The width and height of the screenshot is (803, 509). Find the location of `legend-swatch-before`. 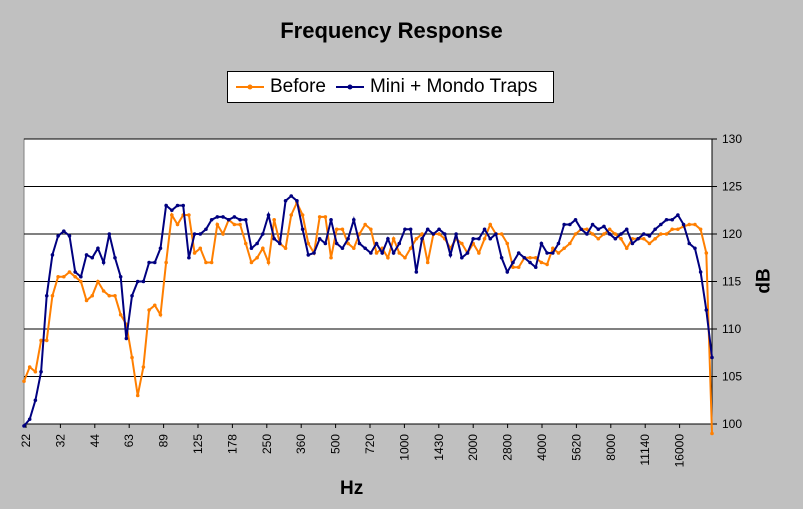

legend-swatch-before is located at coordinates (250, 87).